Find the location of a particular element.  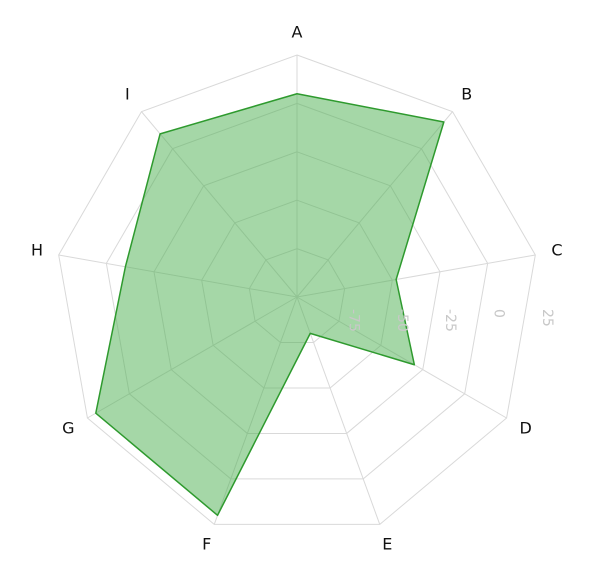

category-label-C: C is located at coordinates (556, 250).